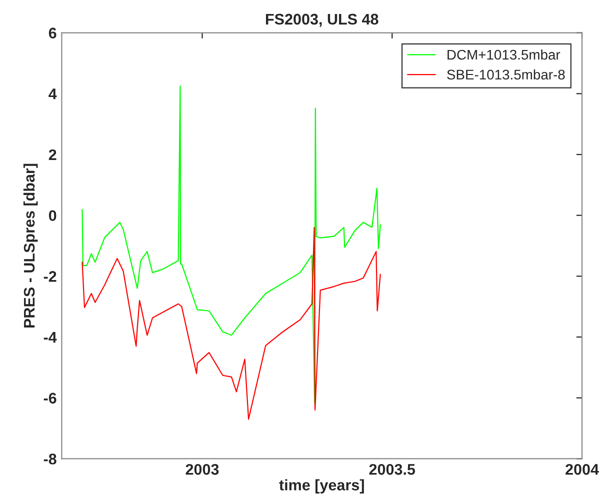  What do you see at coordinates (321, 486) in the screenshot?
I see `x-axis-title: time [years]` at bounding box center [321, 486].